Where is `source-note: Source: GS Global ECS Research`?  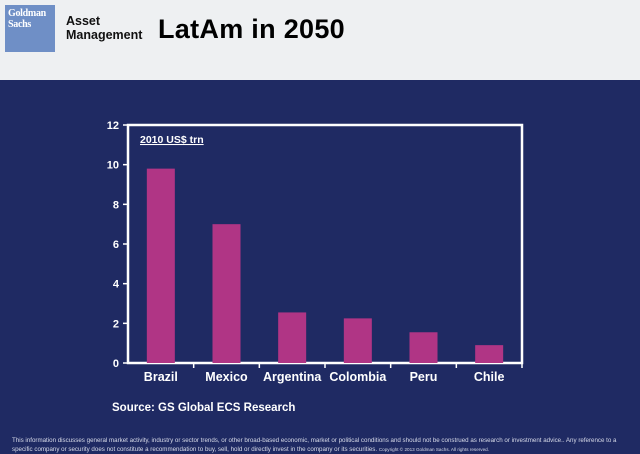
source-note: Source: GS Global ECS Research is located at coordinates (203, 408).